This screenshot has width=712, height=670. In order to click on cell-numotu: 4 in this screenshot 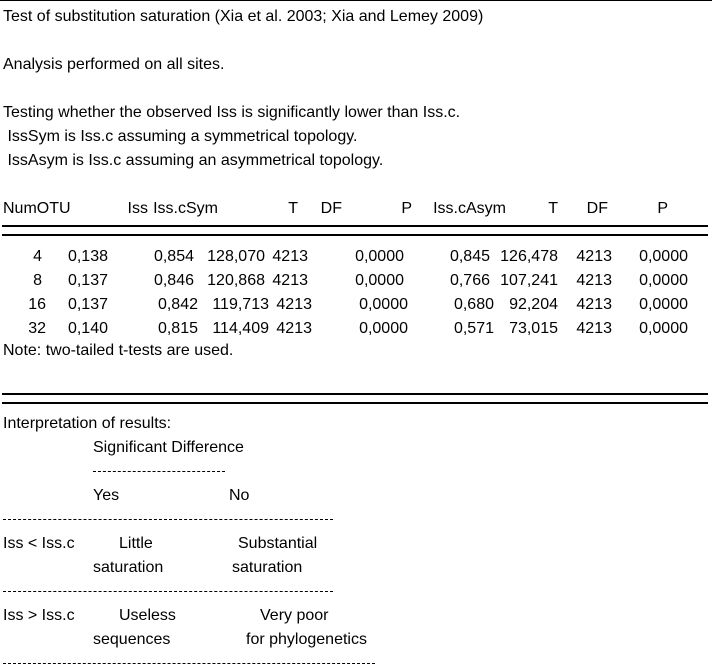, I will do `click(37, 256)`.